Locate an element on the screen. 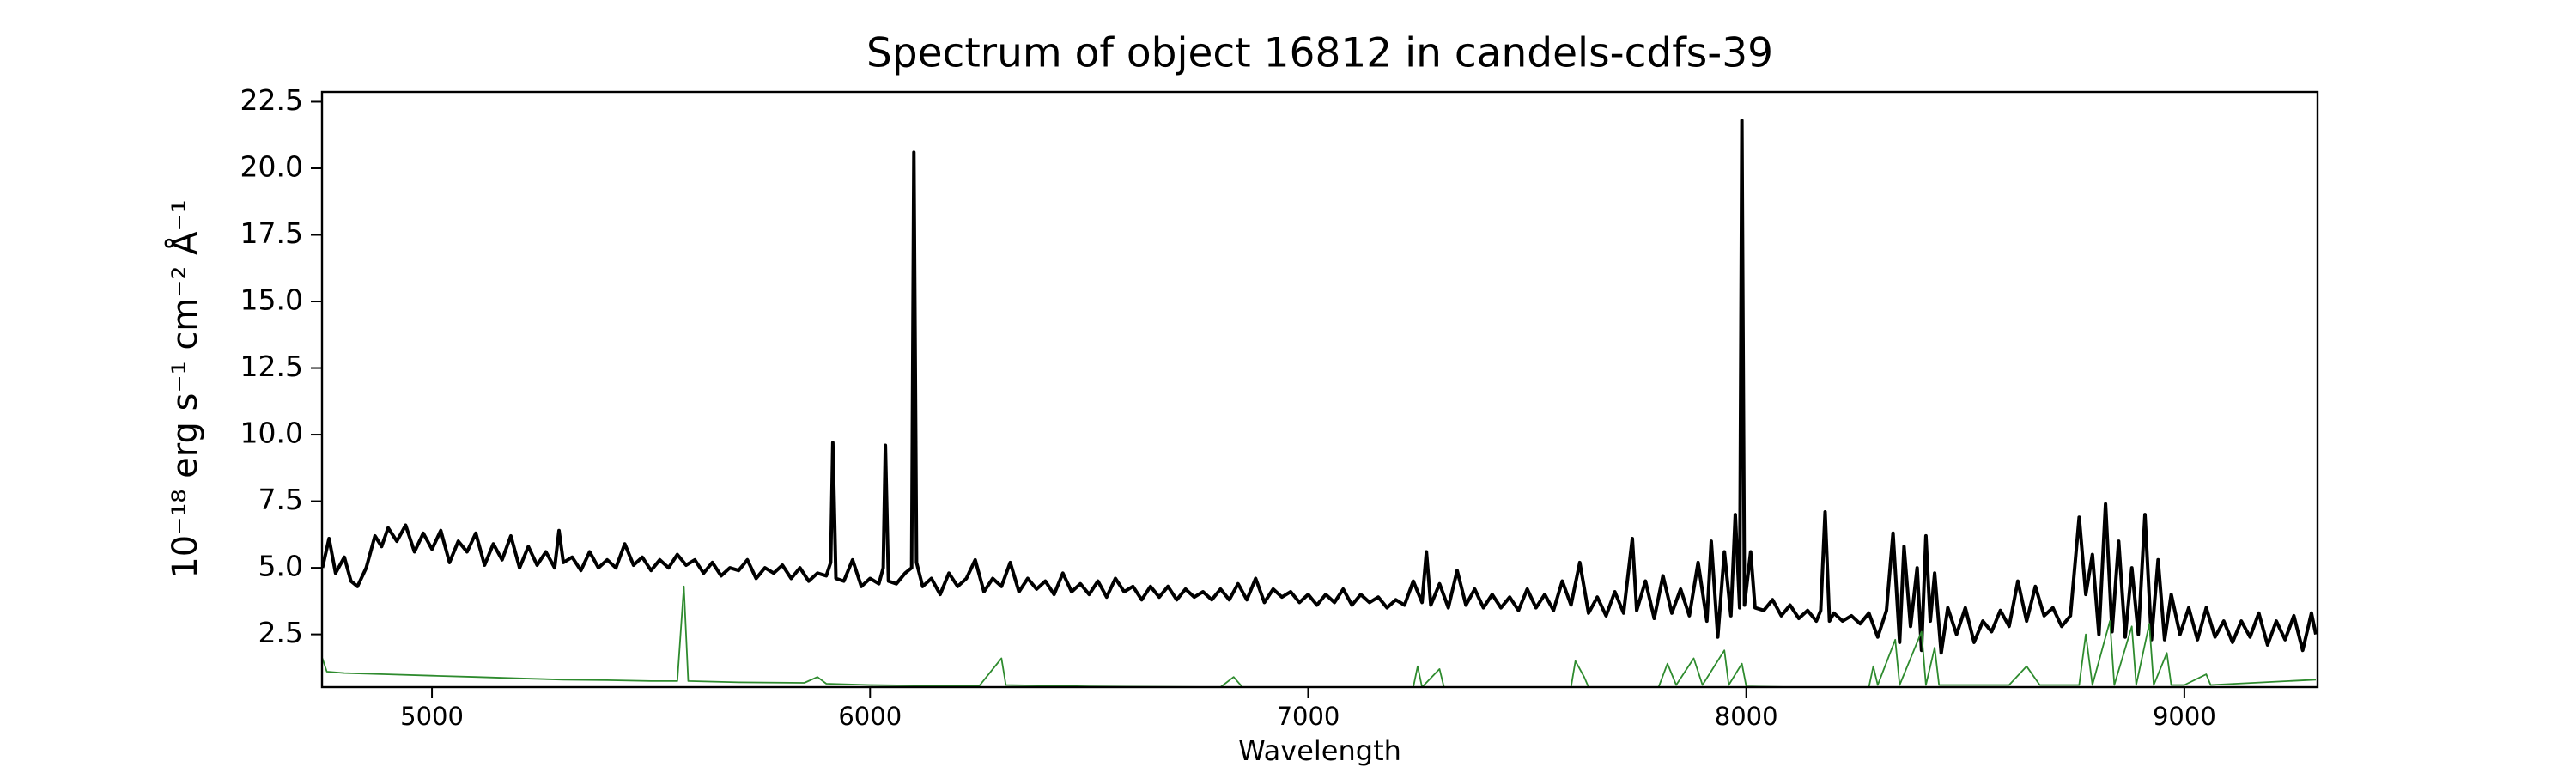 This screenshot has height=773, width=2576. x-tick-label: 8000 is located at coordinates (1747, 716).